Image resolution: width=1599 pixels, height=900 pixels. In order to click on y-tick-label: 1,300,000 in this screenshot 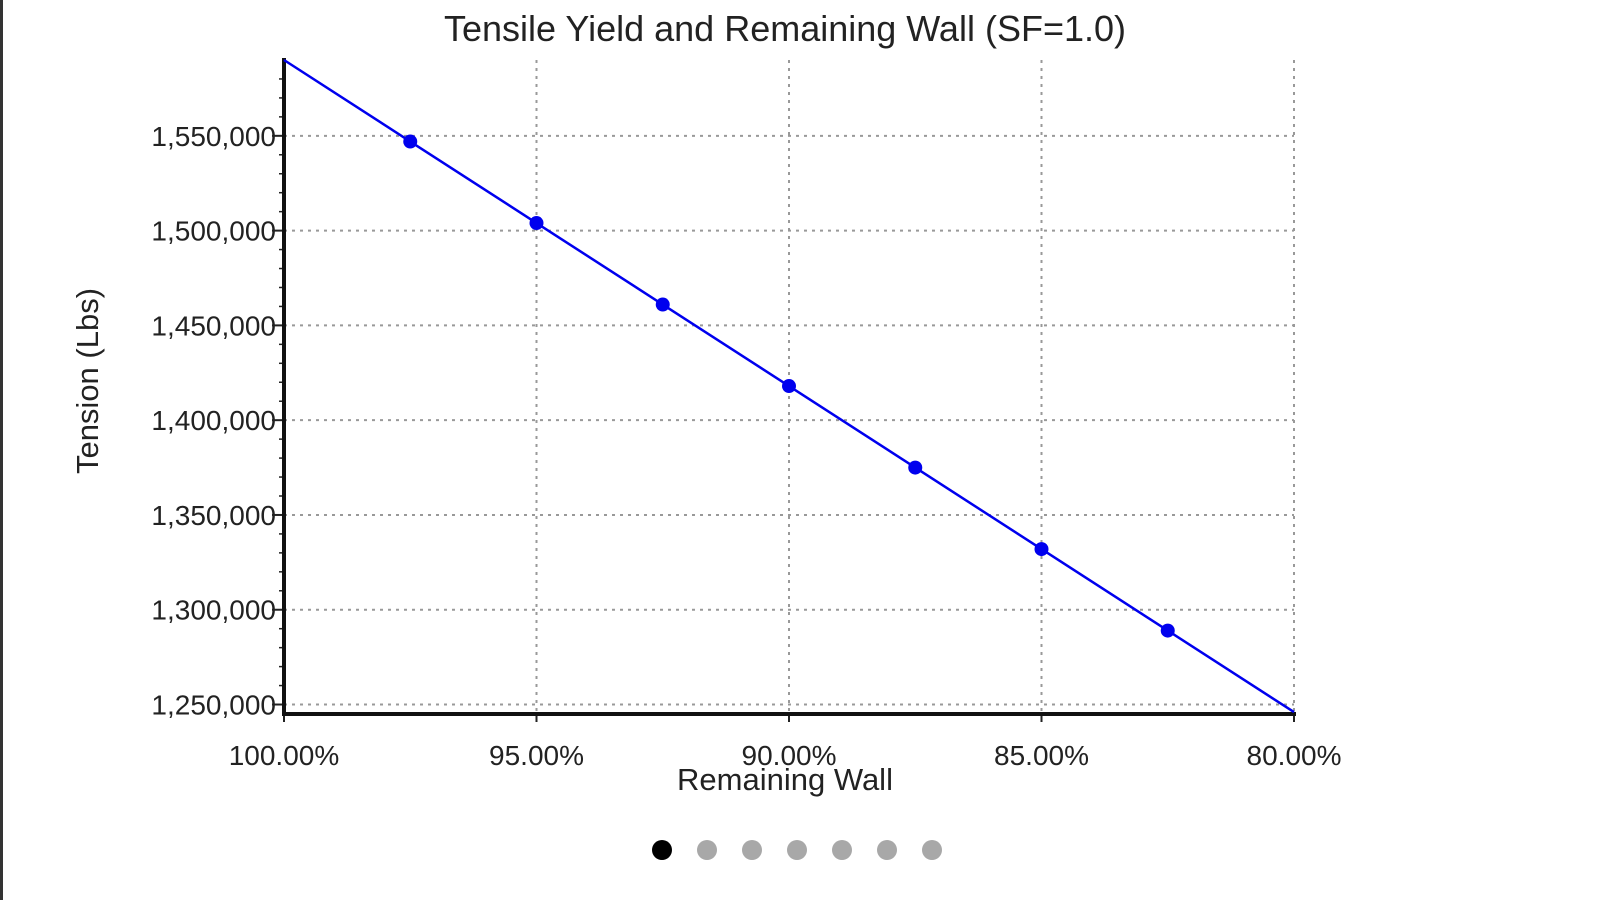, I will do `click(213, 610)`.